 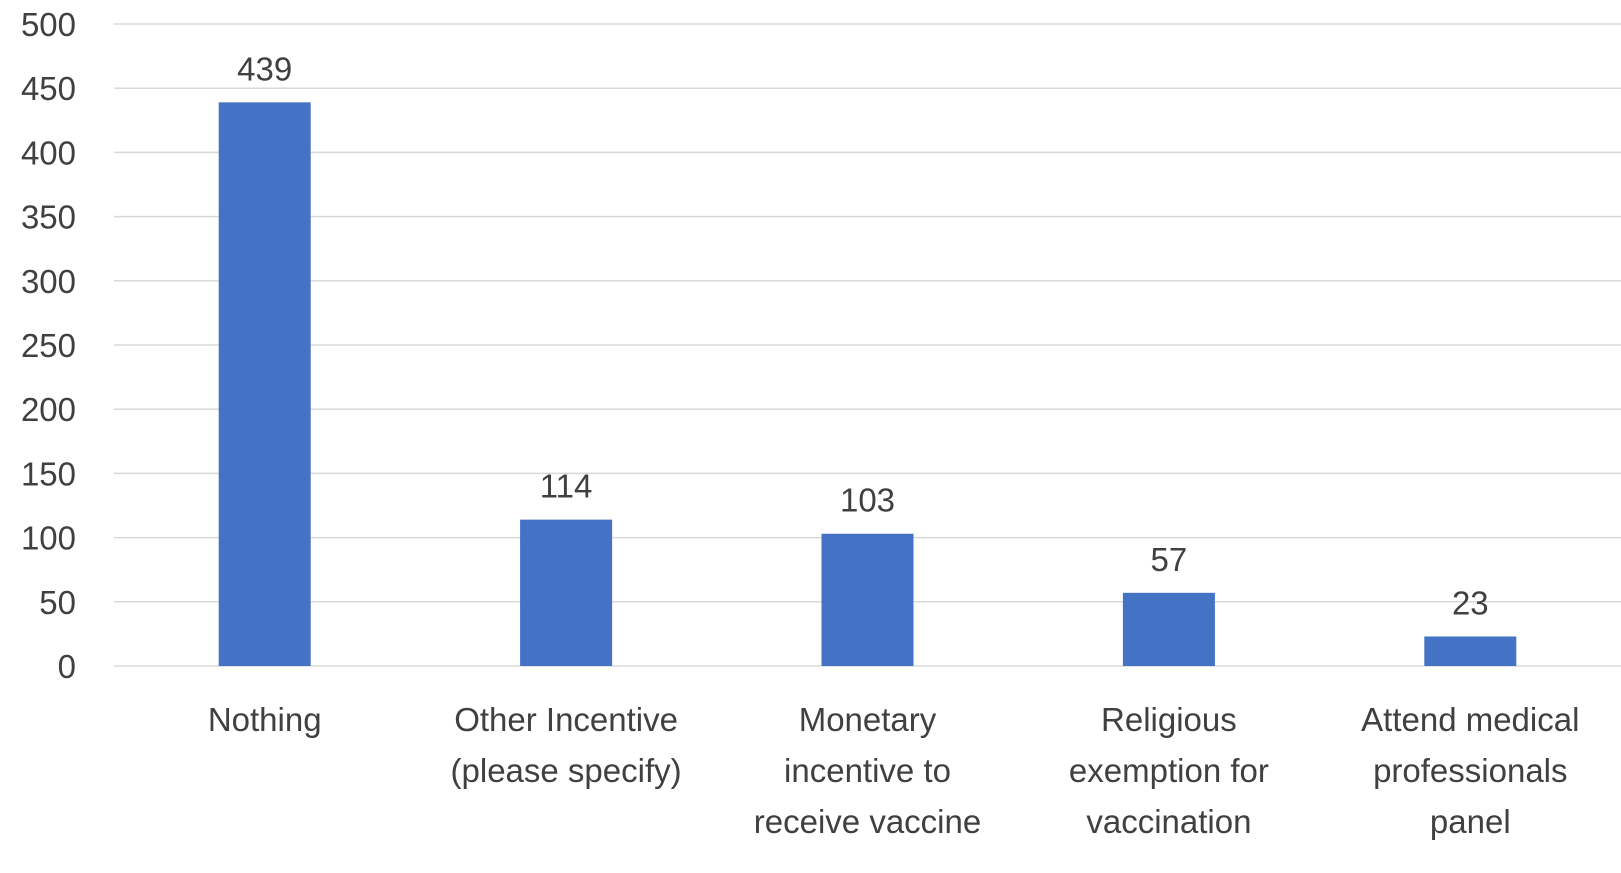 I want to click on y-tick-label: 50, so click(x=57, y=602).